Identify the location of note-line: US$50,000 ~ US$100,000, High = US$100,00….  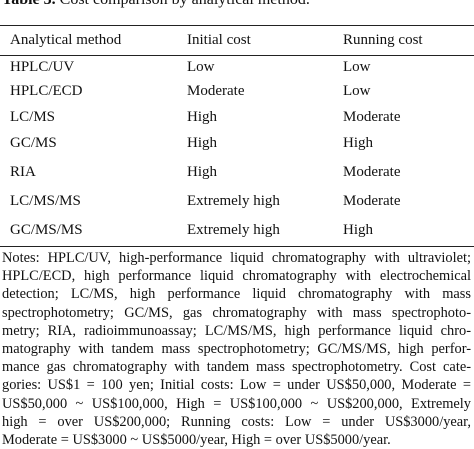
(236, 403).